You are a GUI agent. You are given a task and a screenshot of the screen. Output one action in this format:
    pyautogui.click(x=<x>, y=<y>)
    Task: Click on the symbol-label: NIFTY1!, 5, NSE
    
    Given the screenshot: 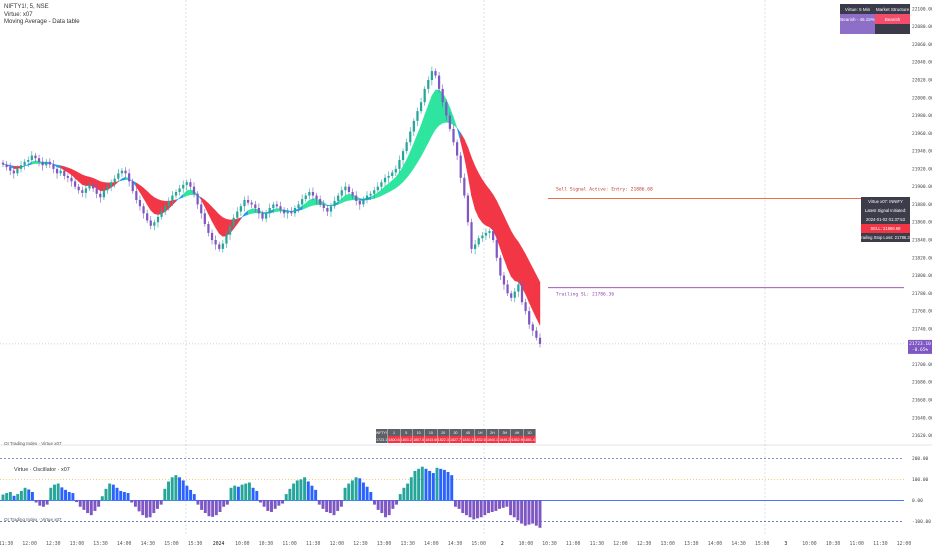 What is the action you would take?
    pyautogui.click(x=26, y=7)
    